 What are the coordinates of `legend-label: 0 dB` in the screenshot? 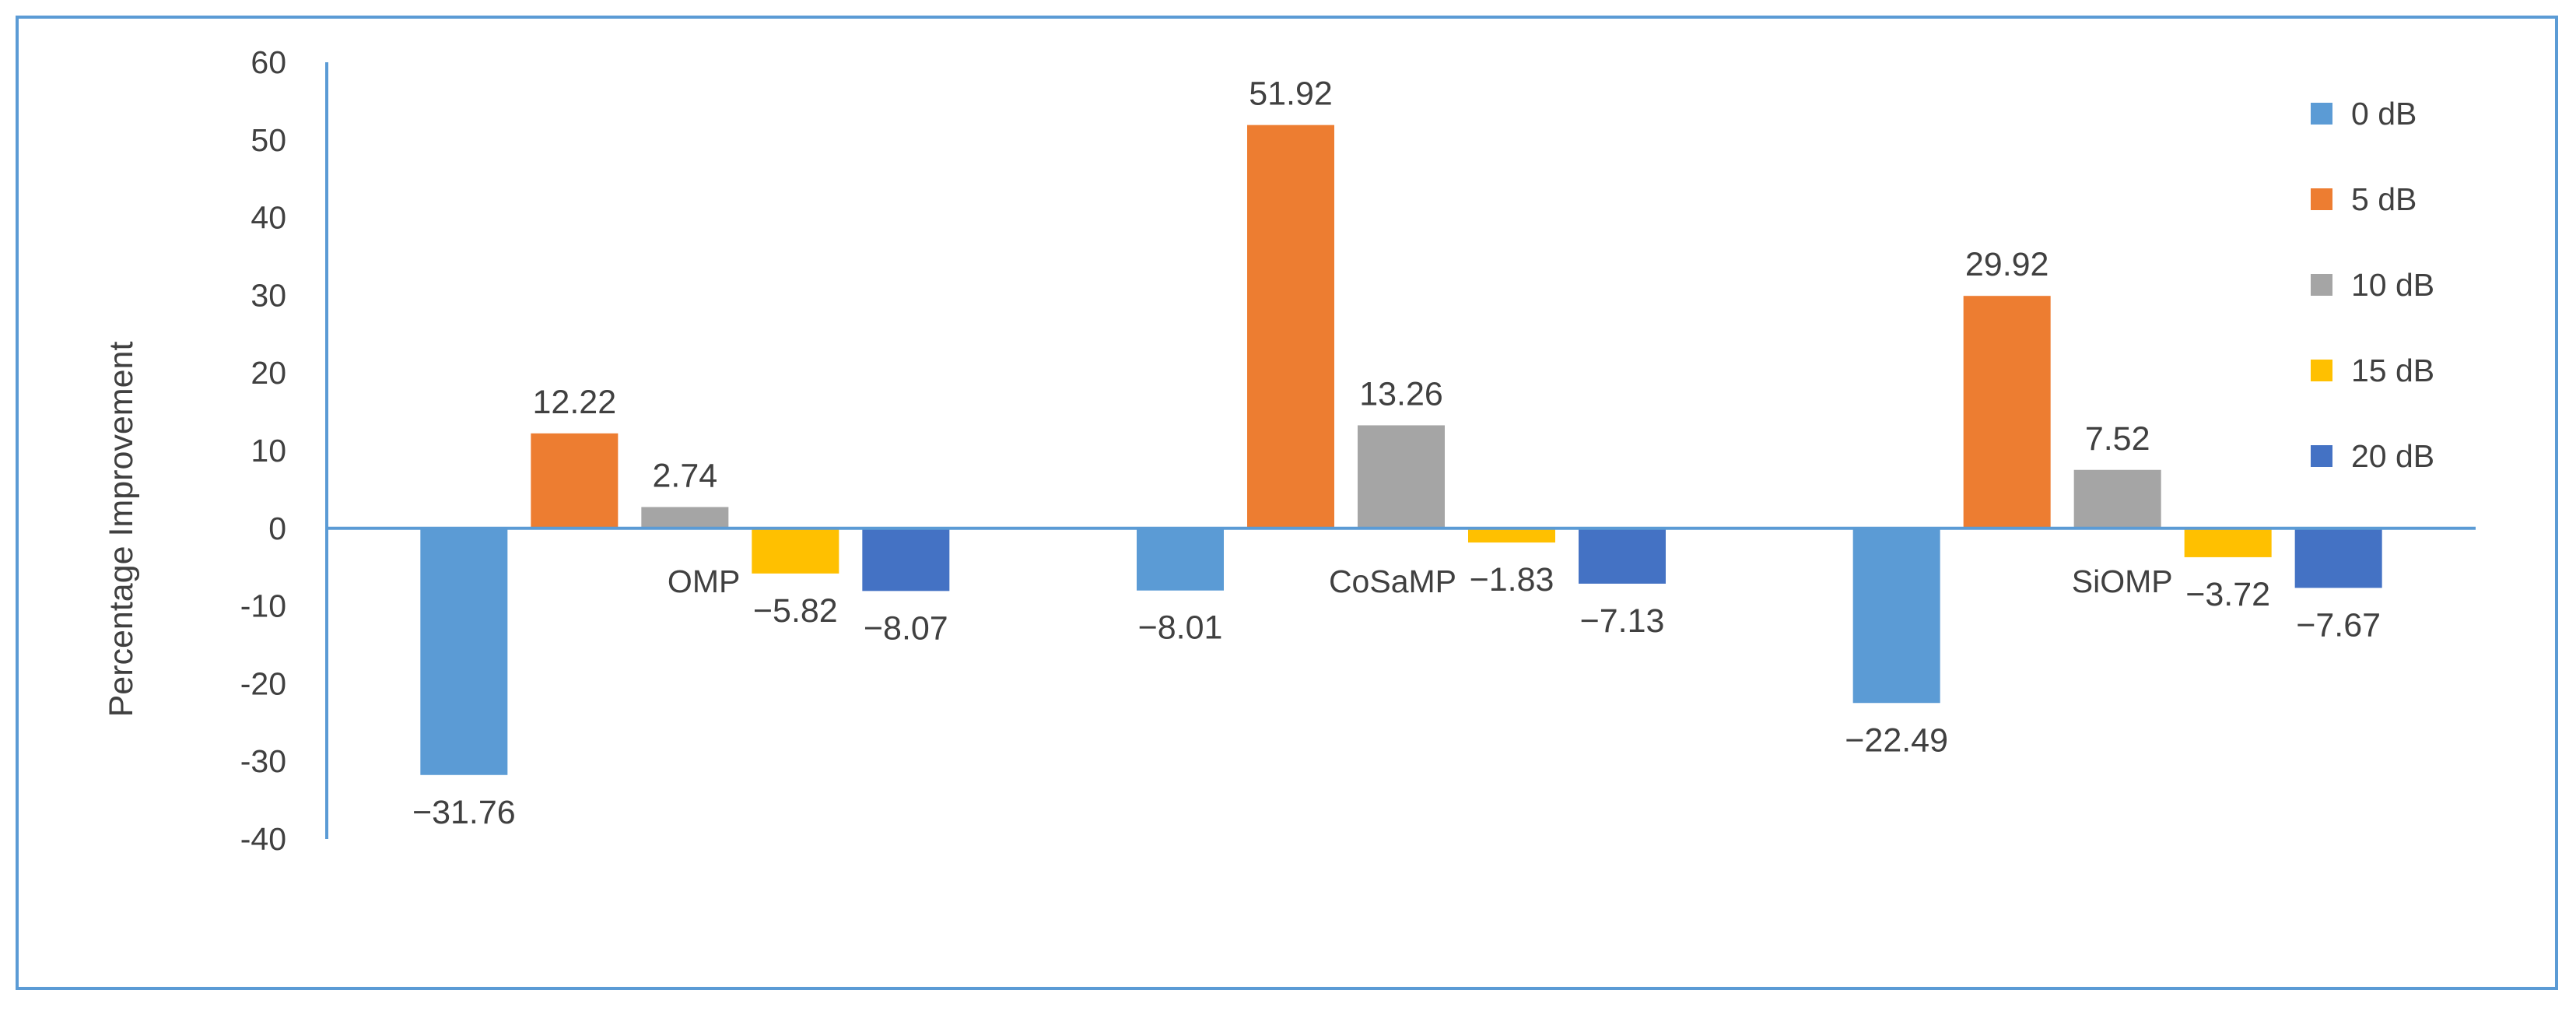 It's located at (2384, 114).